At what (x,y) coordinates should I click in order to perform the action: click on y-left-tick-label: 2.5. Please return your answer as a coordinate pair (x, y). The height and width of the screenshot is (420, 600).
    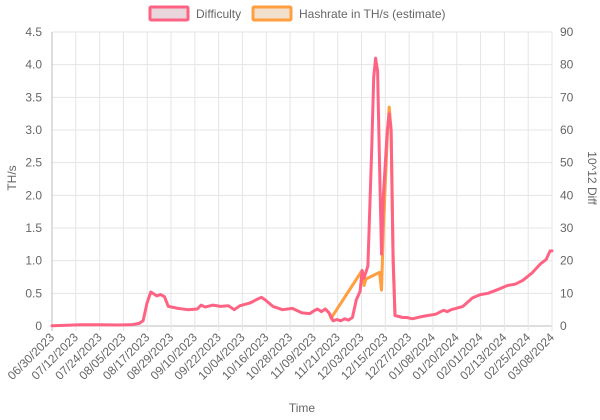
    Looking at the image, I should click on (33, 163).